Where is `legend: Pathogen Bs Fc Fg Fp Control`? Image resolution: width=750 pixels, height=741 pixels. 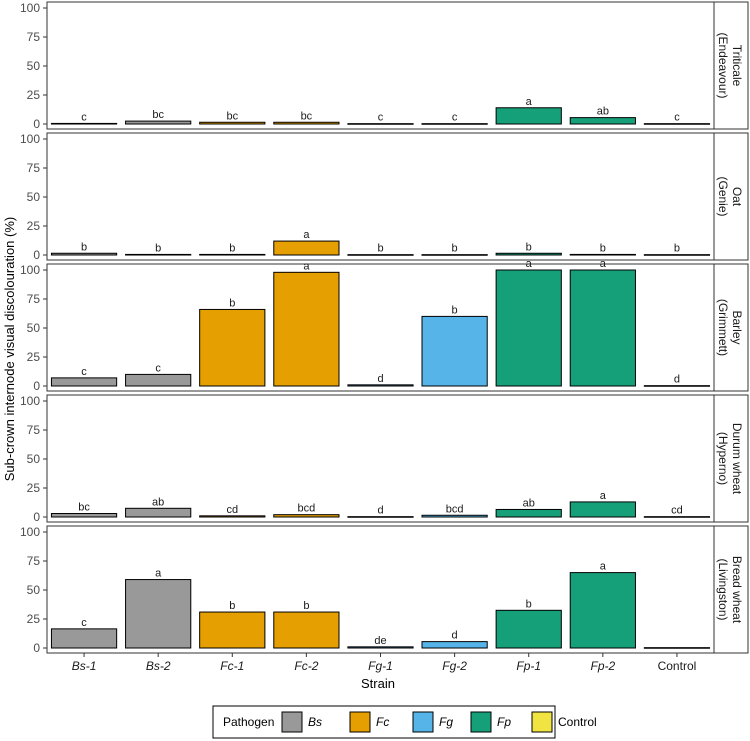 legend: Pathogen Bs Fc Fg Fp Control is located at coordinates (404, 722).